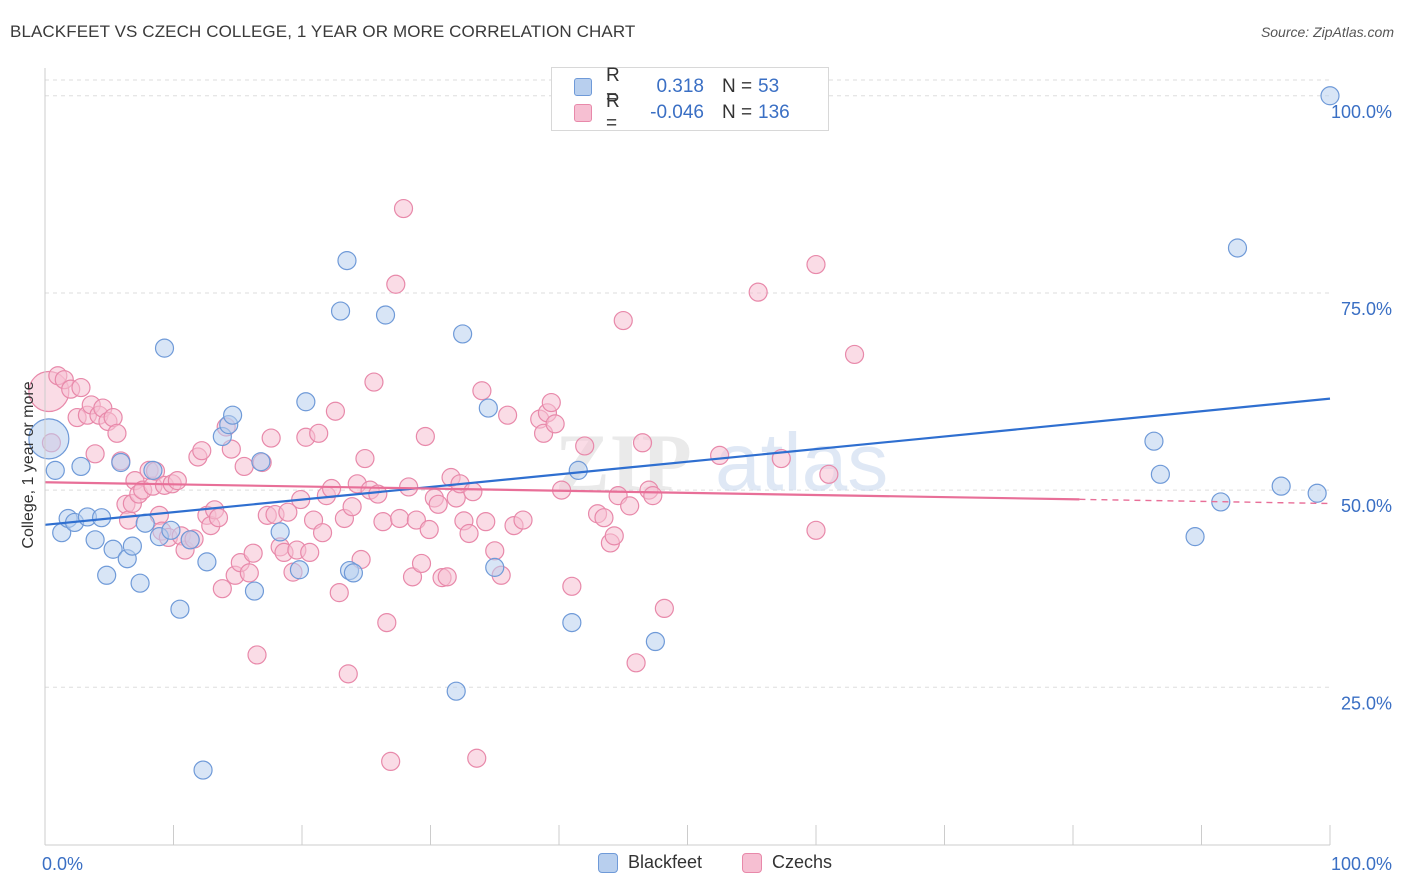 This screenshot has height=892, width=1406. I want to click on legend-item-czechs: Czechs, so click(787, 862).